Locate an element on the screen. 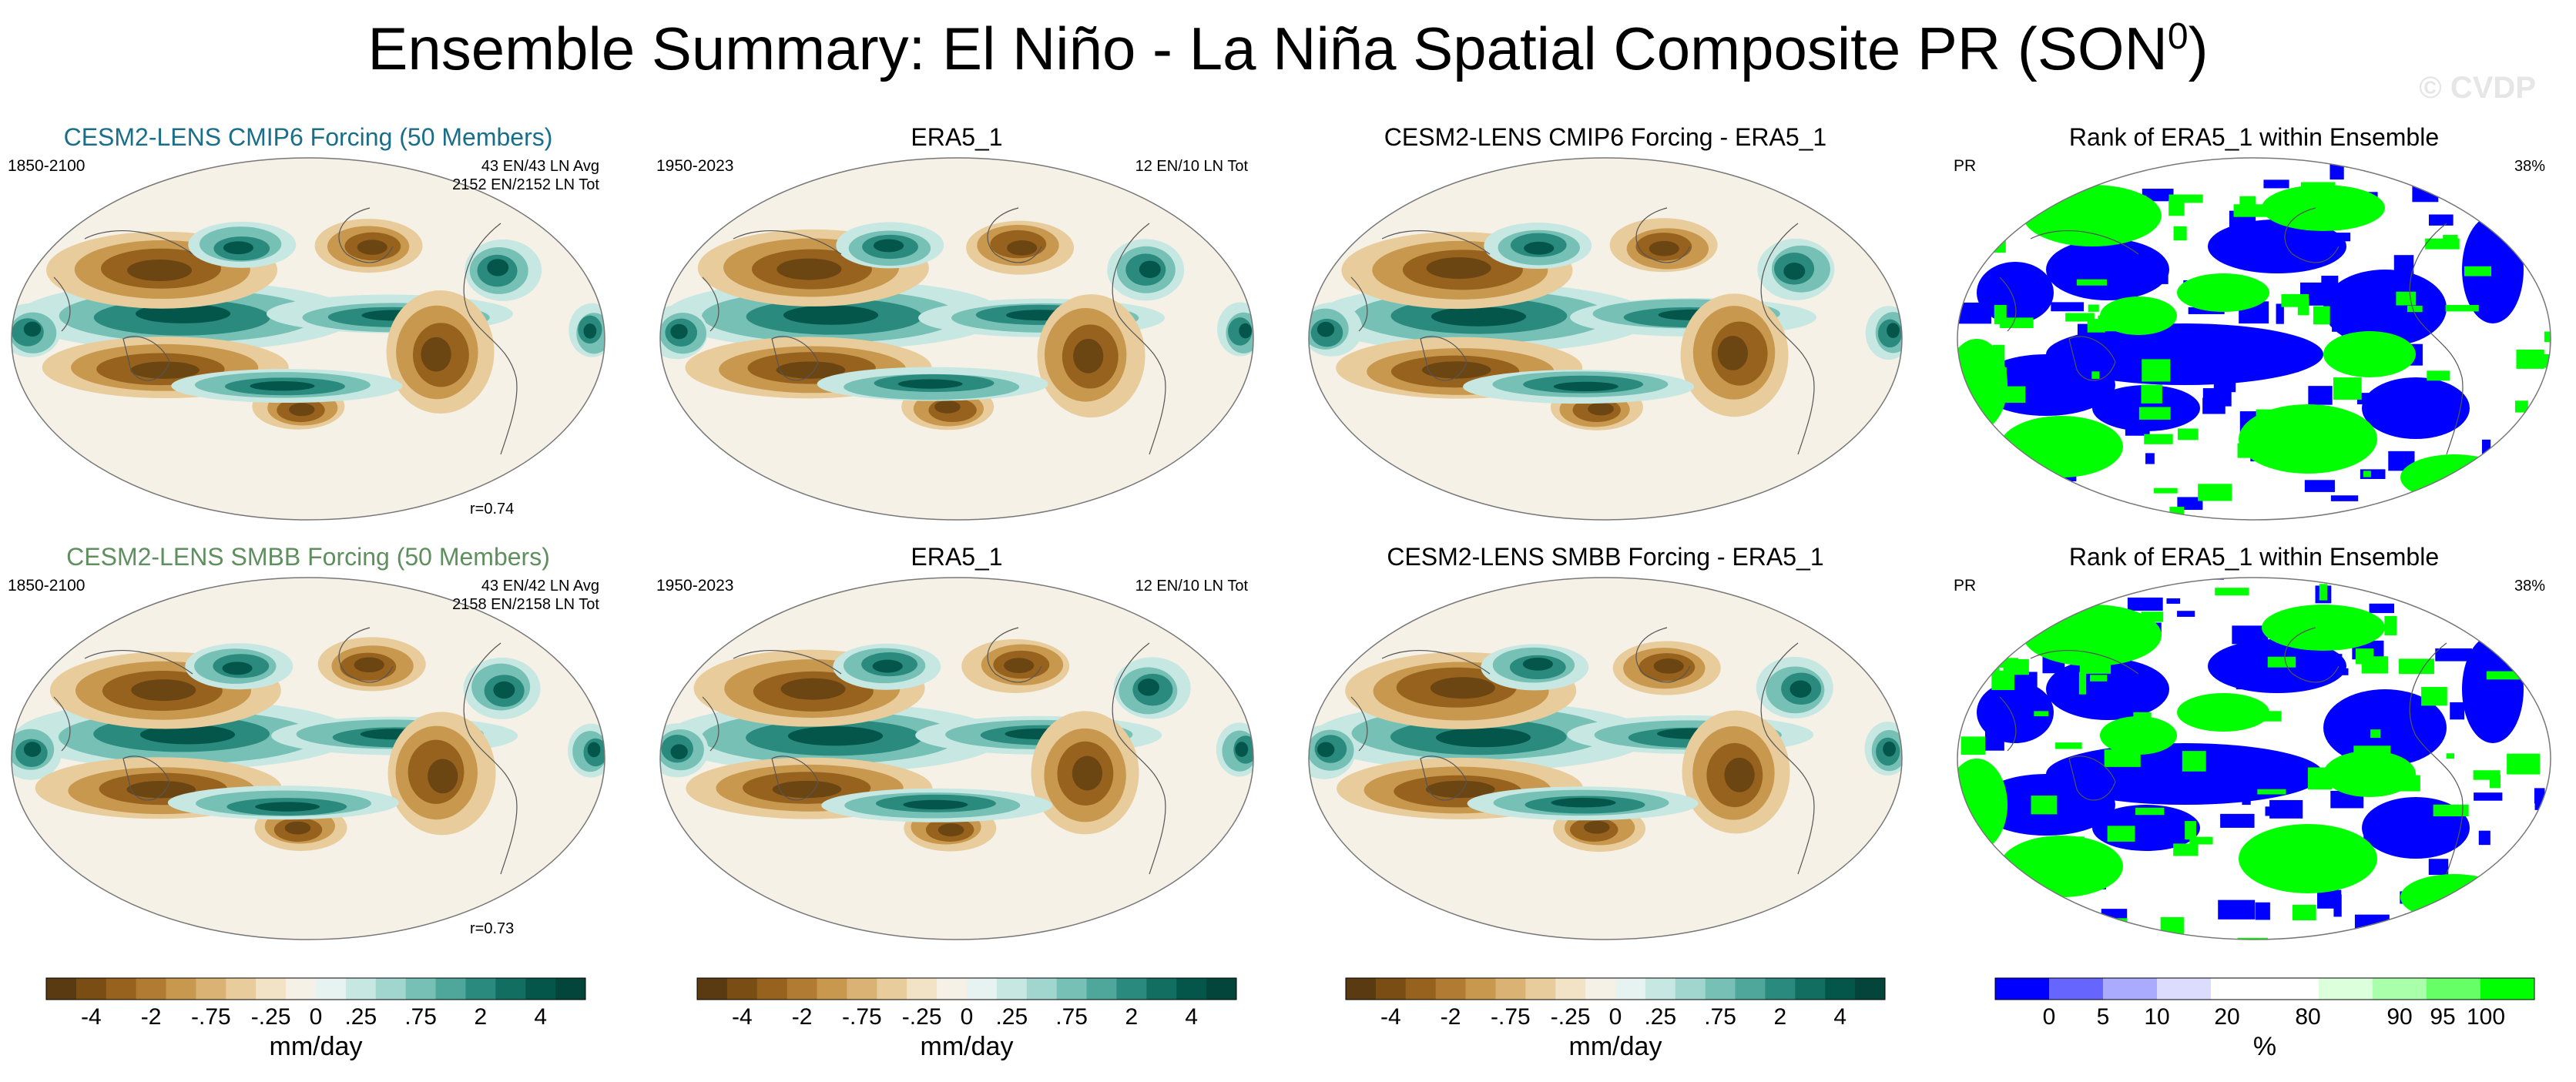 The image size is (2576, 1082). panel-title: ERA5_1 is located at coordinates (957, 137).